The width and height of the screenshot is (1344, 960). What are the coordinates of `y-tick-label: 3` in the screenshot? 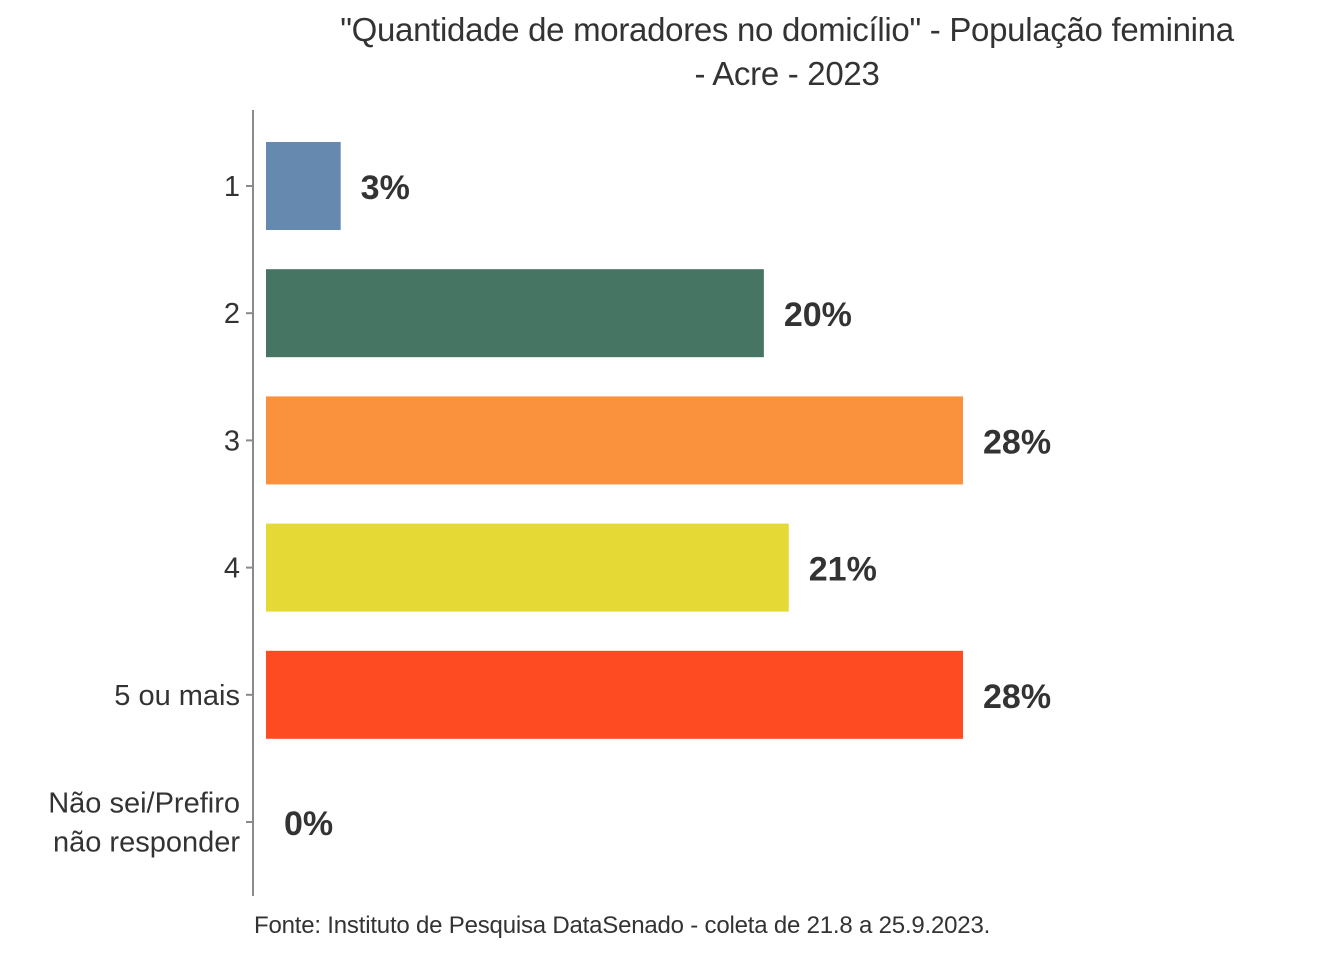 It's located at (232, 441).